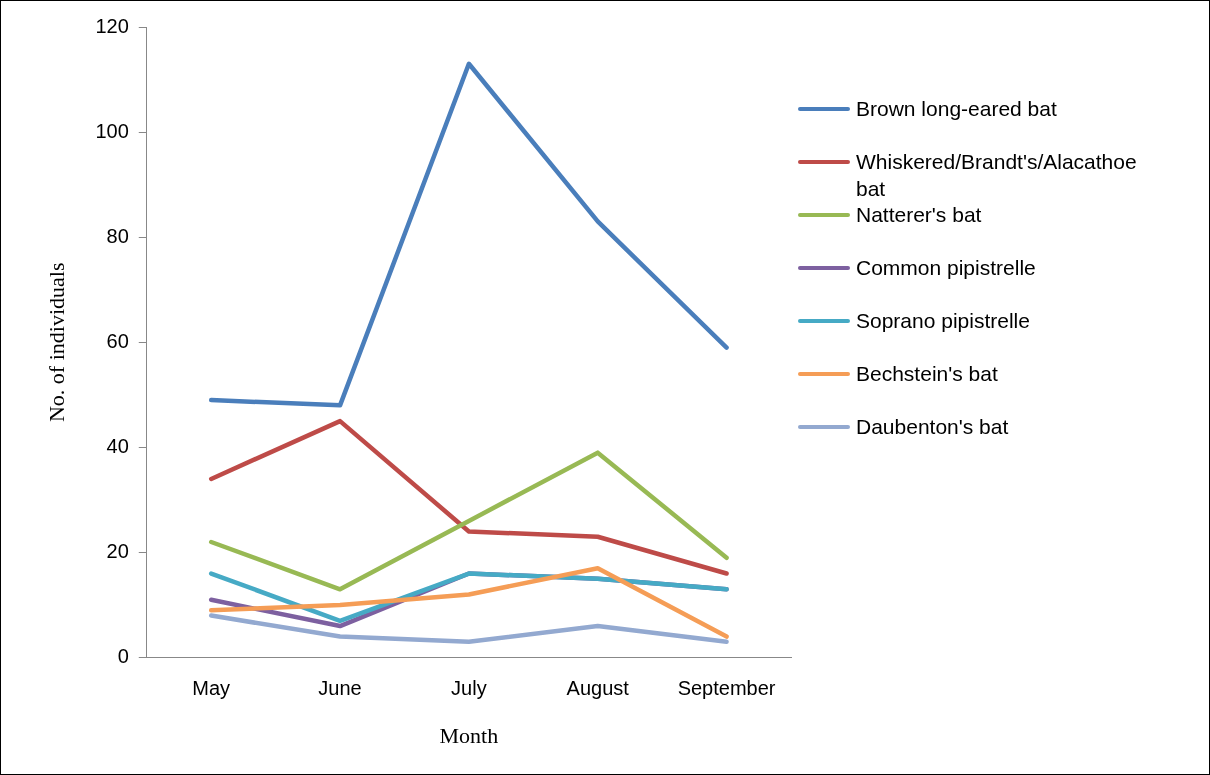  I want to click on legend-label: Bechstein's bat, so click(927, 373).